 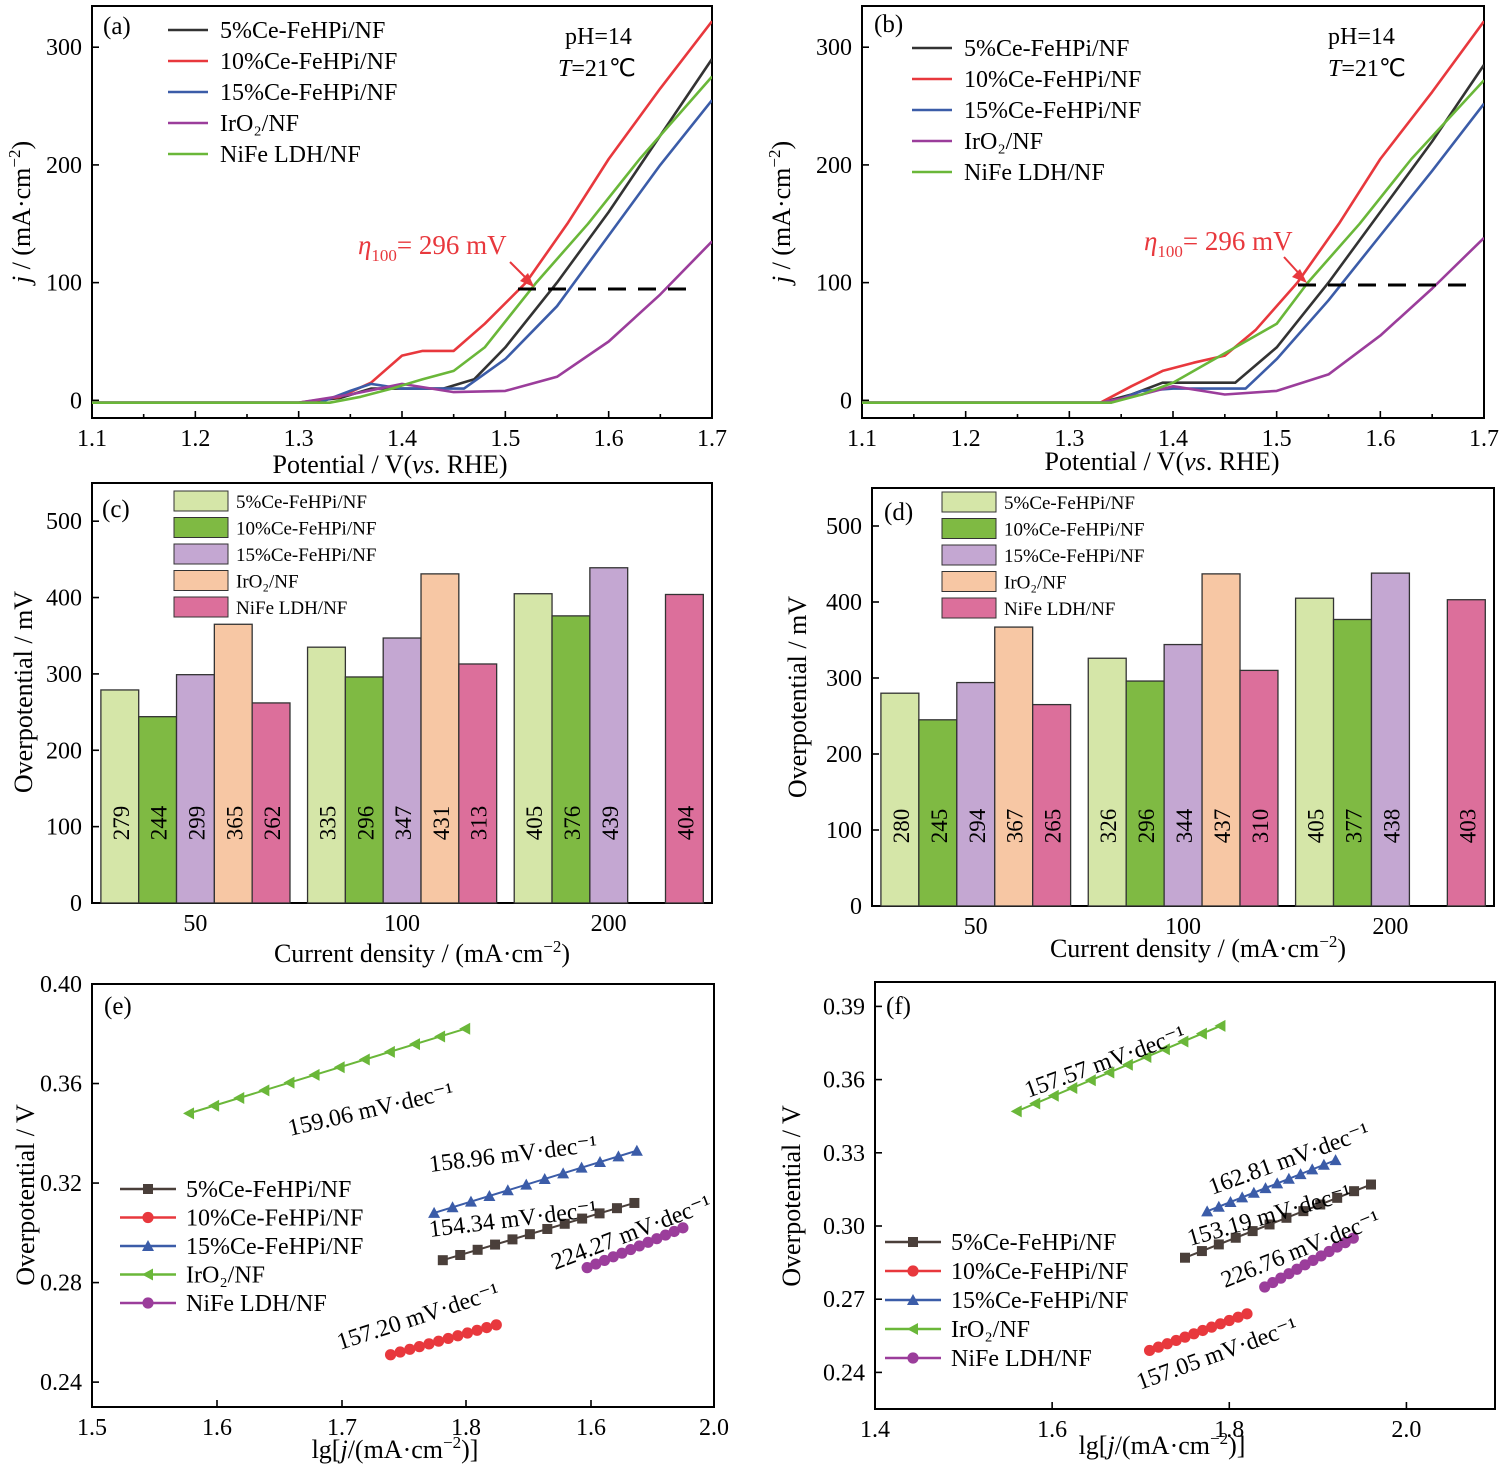 What do you see at coordinates (1003, 142) in the screenshot?
I see `legend-label: IrO₂/NF` at bounding box center [1003, 142].